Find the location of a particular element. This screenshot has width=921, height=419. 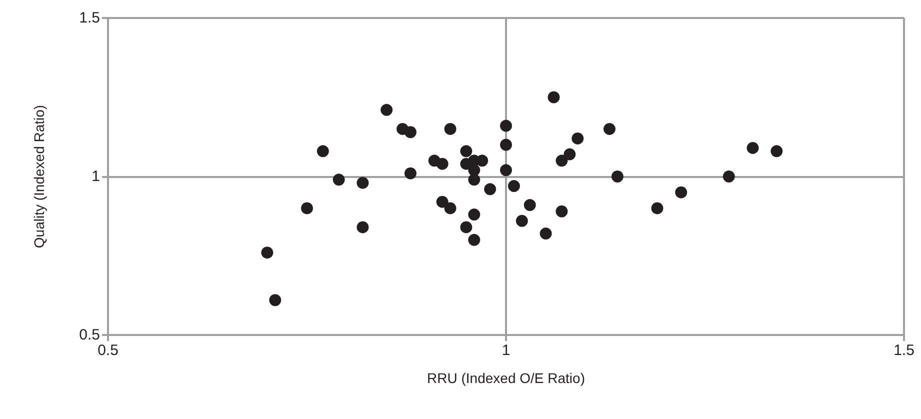

y-tick-label: 1.5 is located at coordinates (89, 18).